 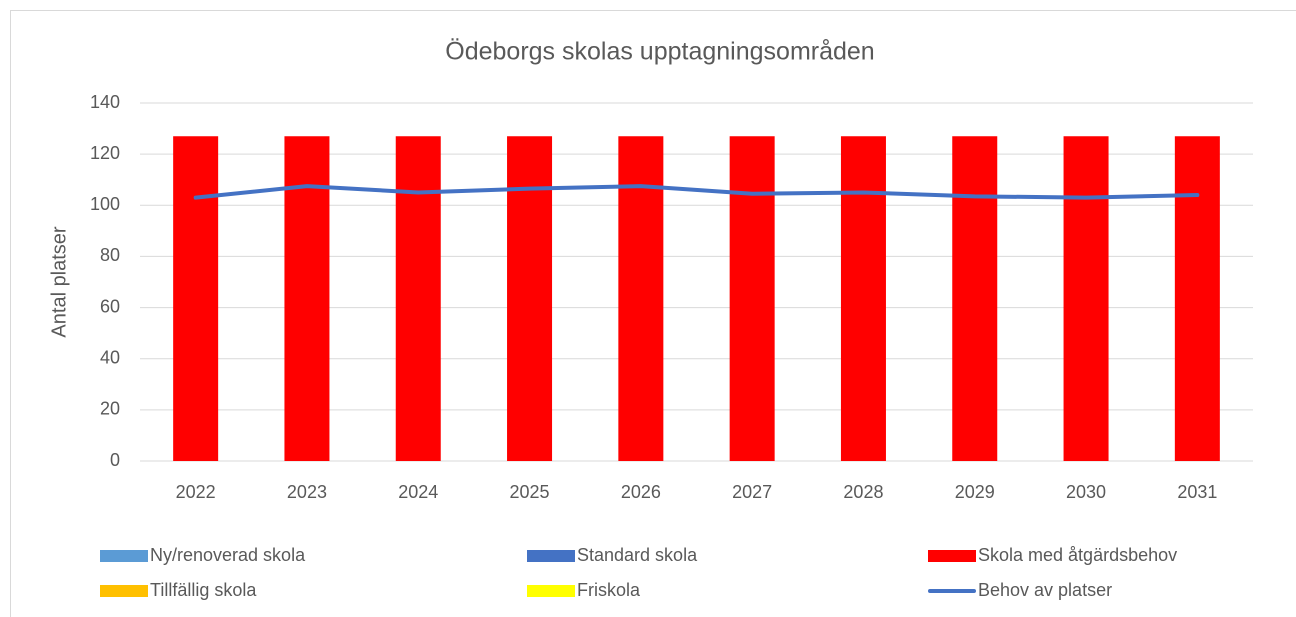 I want to click on legend-label: Tillfällig skola, so click(x=203, y=590).